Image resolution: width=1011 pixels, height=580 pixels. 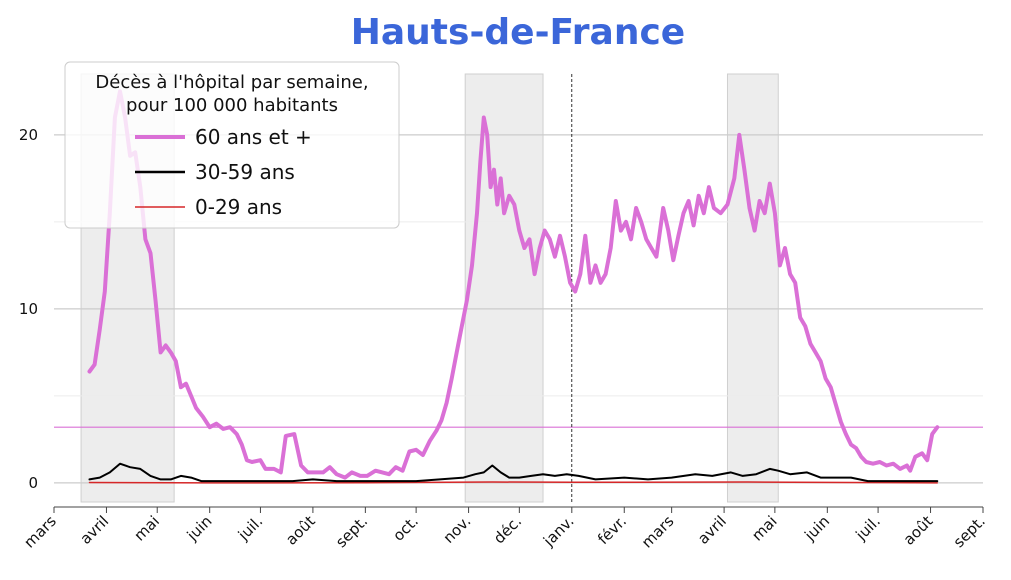 I want to click on legend-label-30-59: 30-59 ans, so click(x=245, y=172).